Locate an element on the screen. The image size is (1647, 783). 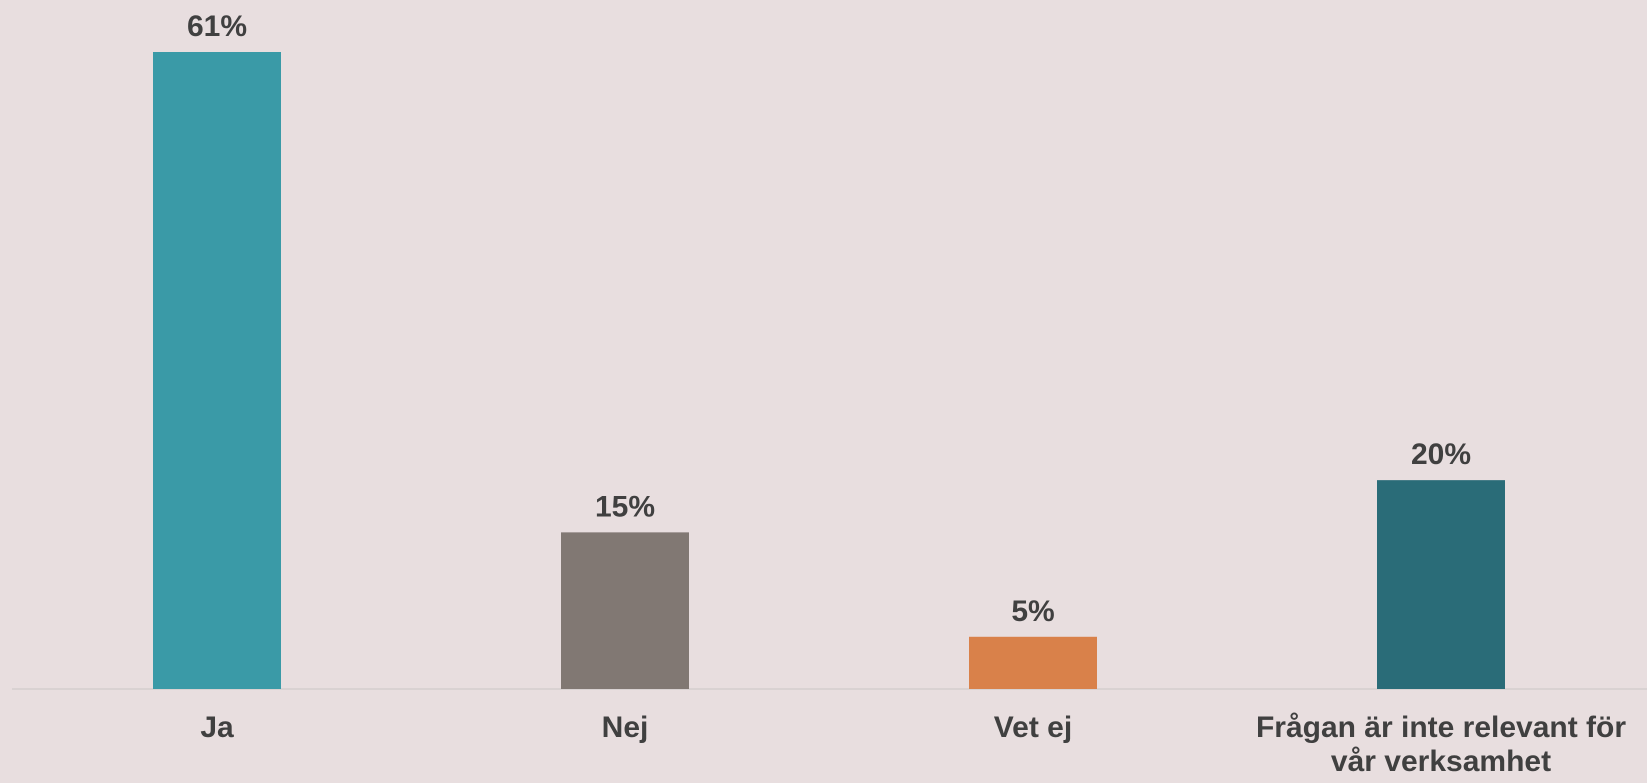
category-label-3-line-0: Frågan är inte relevant för is located at coordinates (1441, 727).